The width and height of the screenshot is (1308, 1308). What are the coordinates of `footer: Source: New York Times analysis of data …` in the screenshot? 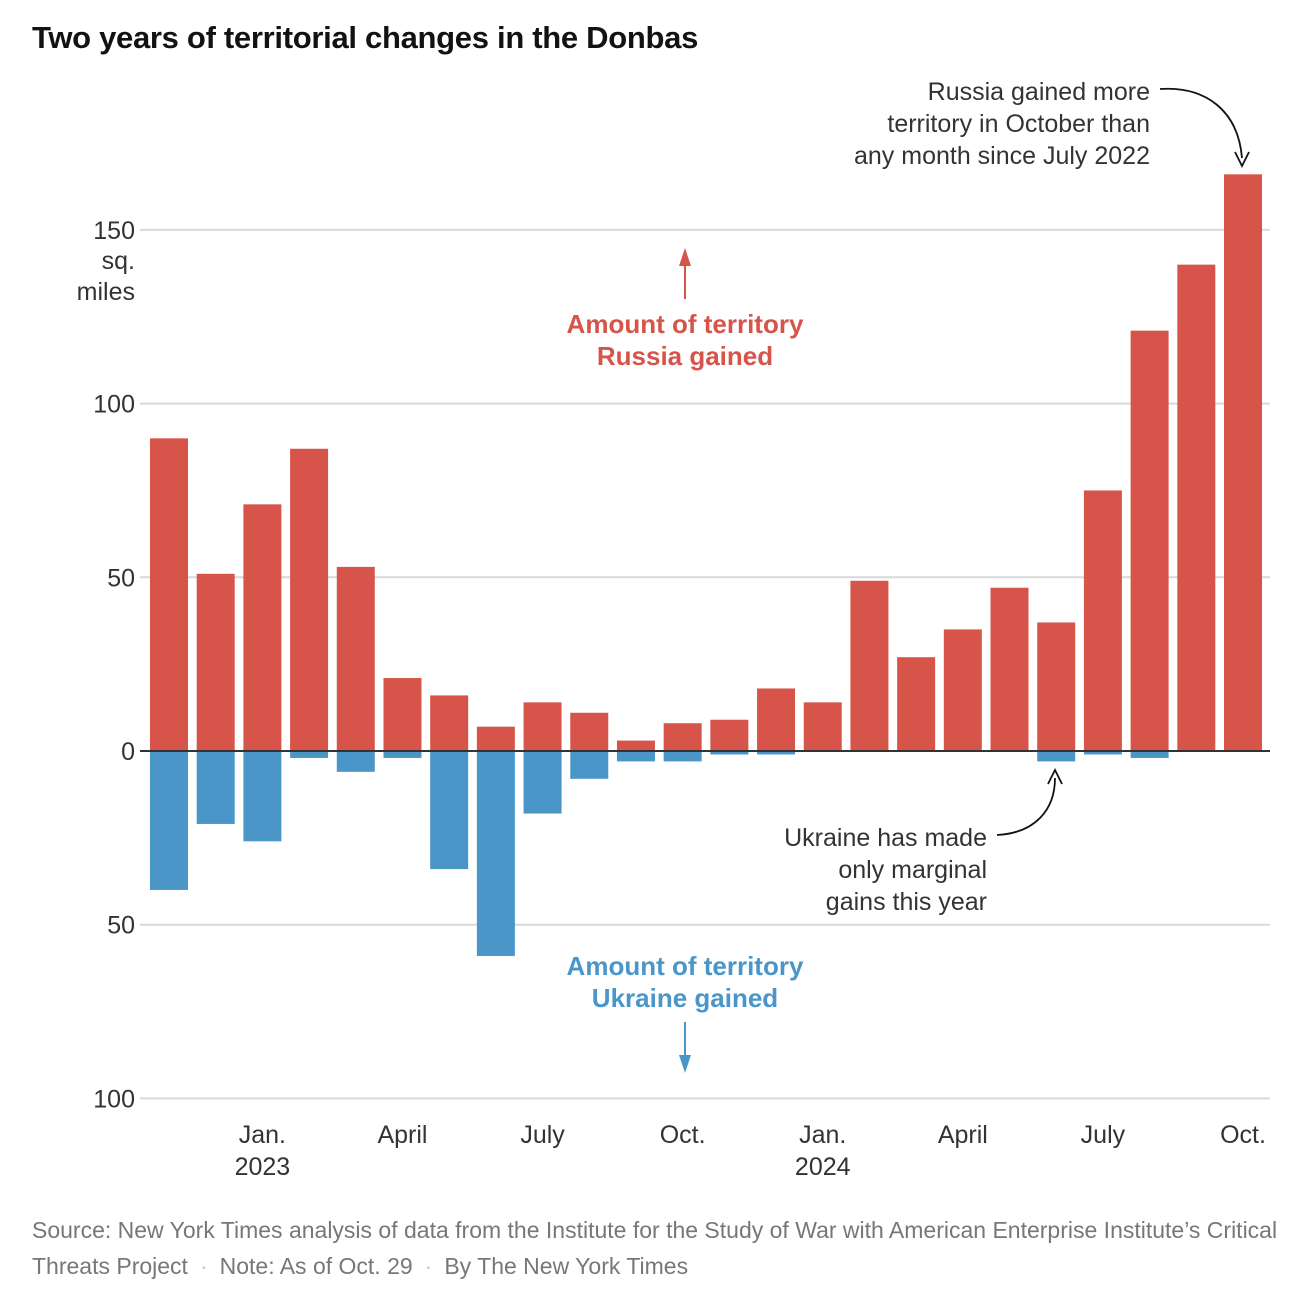 It's located at (657, 1248).